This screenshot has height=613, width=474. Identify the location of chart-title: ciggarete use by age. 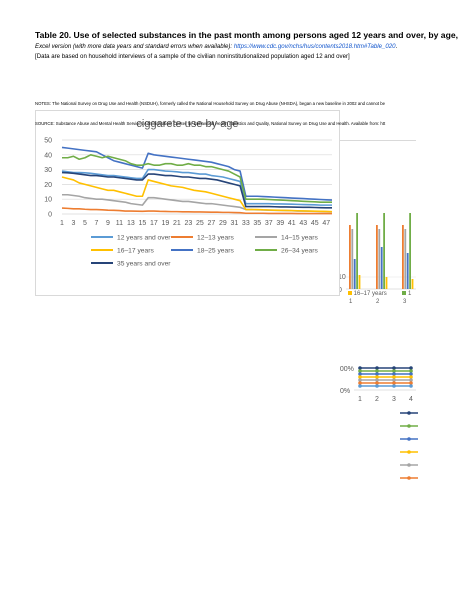
(187, 124).